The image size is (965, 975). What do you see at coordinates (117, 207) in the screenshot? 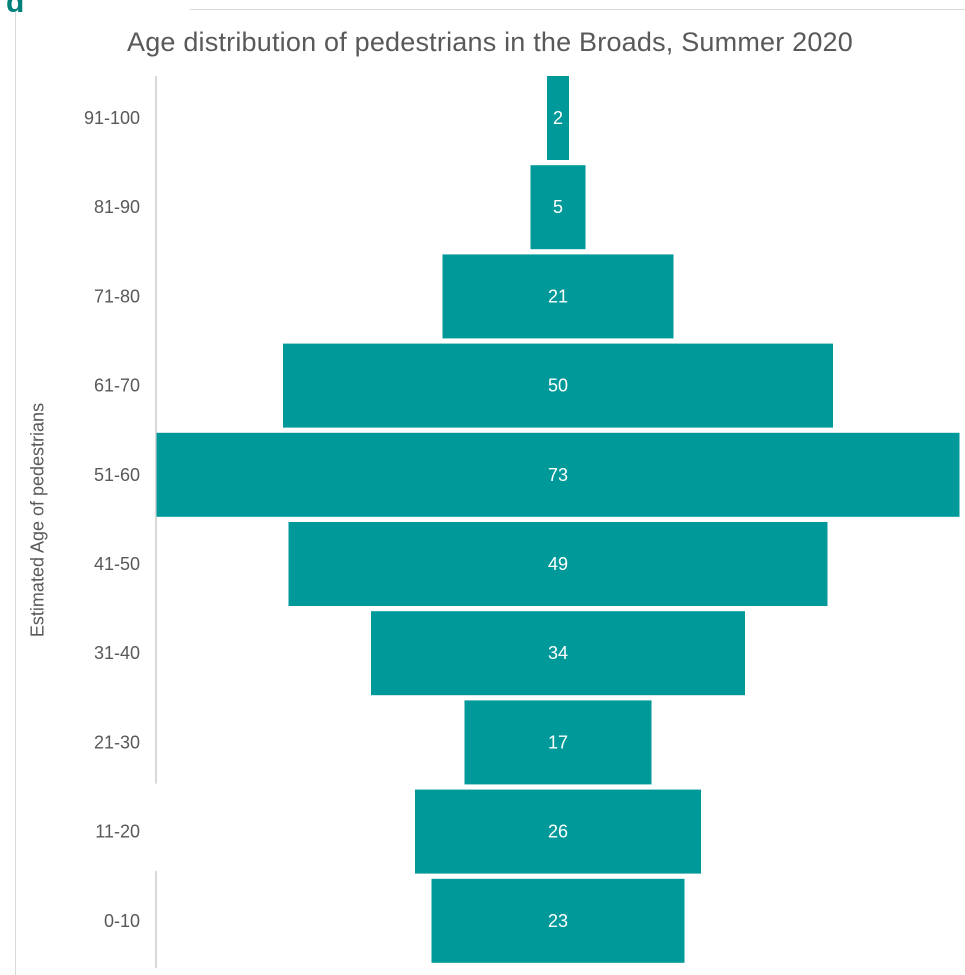
I see `category-label: 81-90` at bounding box center [117, 207].